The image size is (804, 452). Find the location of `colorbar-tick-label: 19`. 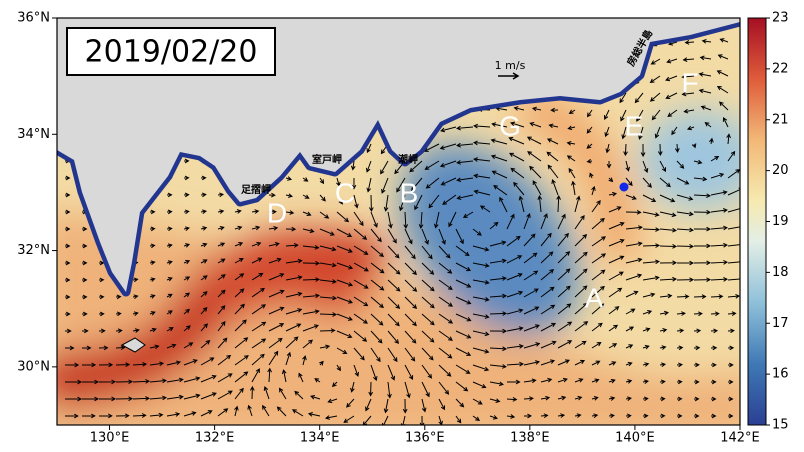

colorbar-tick-label: 19 is located at coordinates (780, 221).